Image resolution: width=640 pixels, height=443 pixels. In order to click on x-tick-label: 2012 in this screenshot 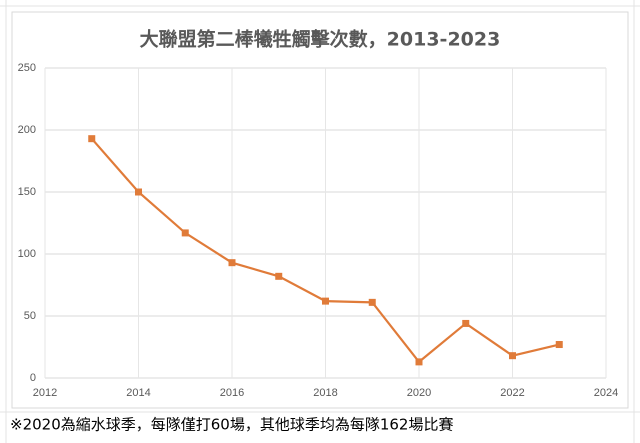, I will do `click(45, 393)`.